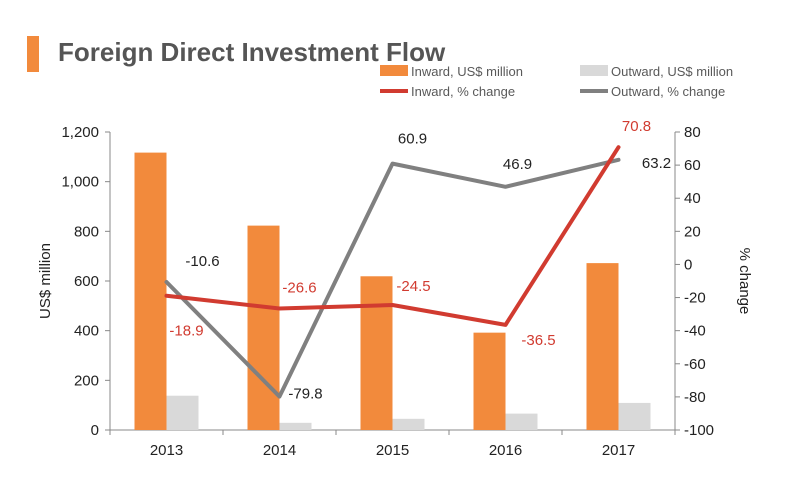 The width and height of the screenshot is (800, 500). What do you see at coordinates (413, 286) in the screenshot?
I see `label-inward-pct-2015: -24.5` at bounding box center [413, 286].